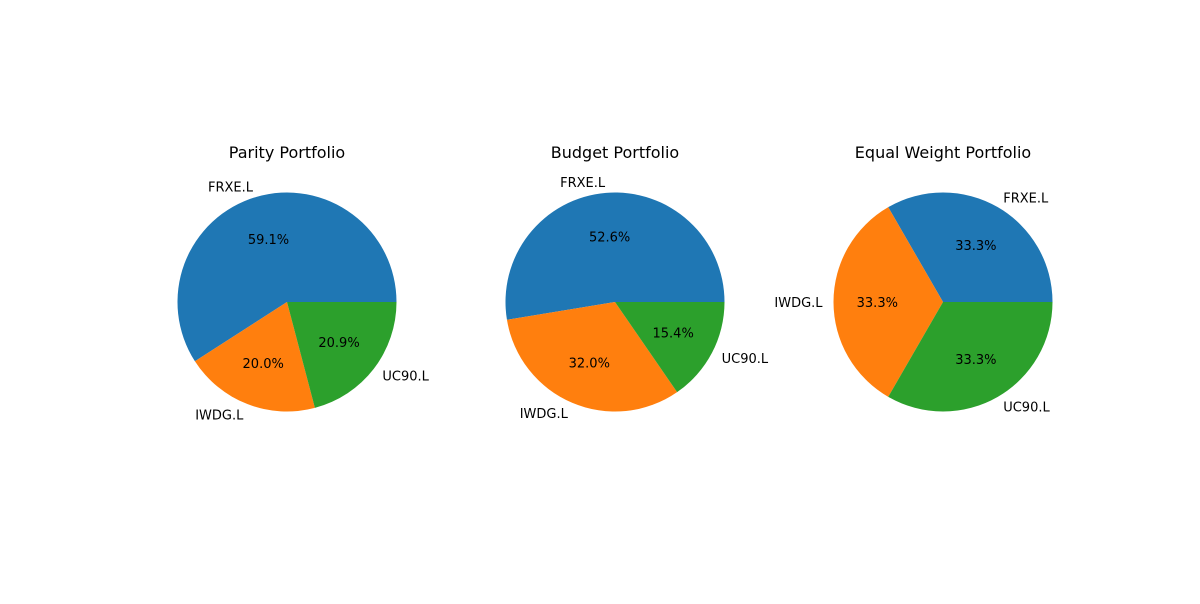 Image resolution: width=1200 pixels, height=604 pixels. I want to click on slice-percentage-label: 59.1%, so click(268, 240).